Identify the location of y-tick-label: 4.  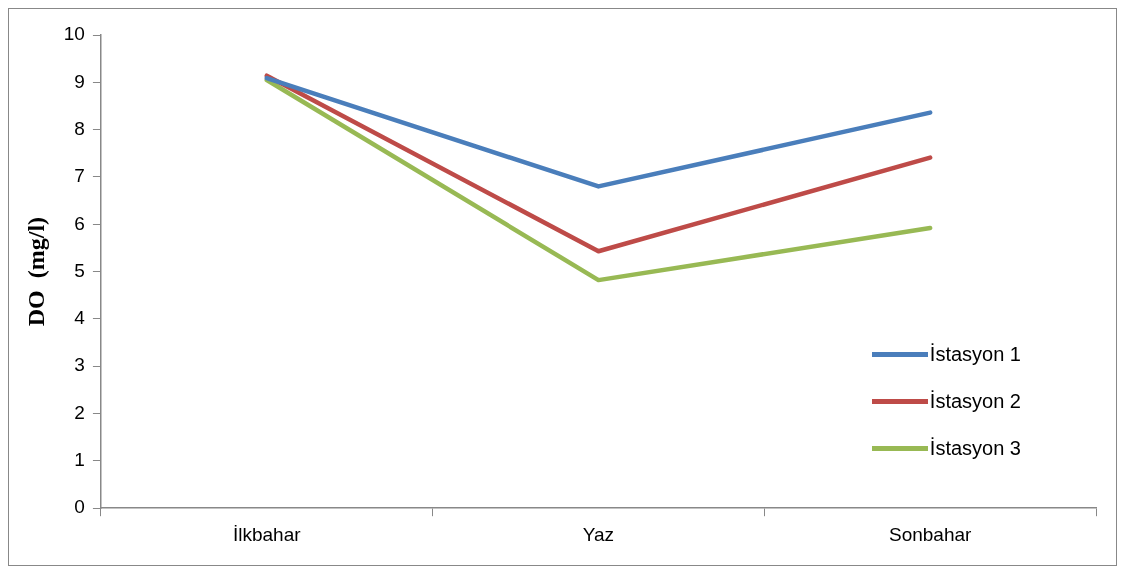
(80, 318).